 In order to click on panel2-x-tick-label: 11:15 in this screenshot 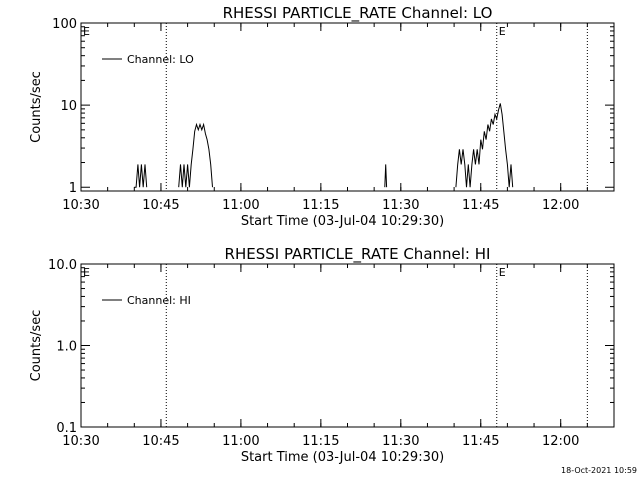, I will do `click(320, 441)`.